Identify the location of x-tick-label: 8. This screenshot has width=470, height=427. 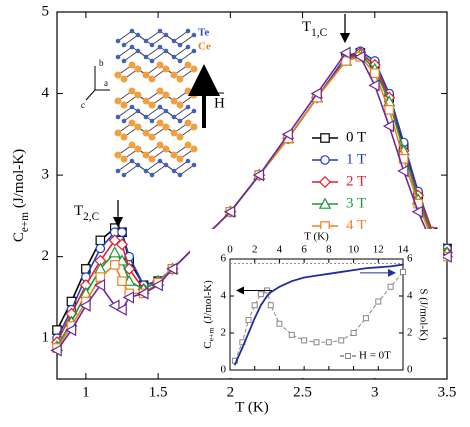
(329, 250).